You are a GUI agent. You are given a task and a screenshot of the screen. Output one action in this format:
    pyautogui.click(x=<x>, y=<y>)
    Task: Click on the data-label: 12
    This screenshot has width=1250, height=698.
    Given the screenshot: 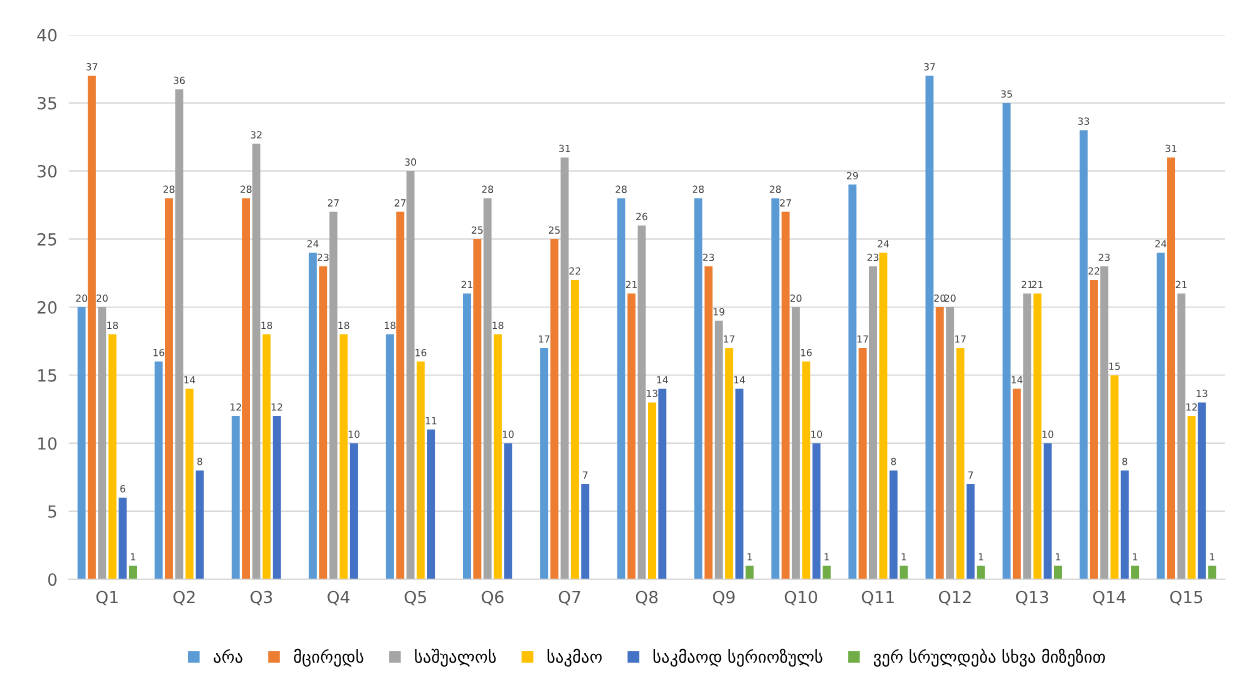 What is the action you would take?
    pyautogui.click(x=235, y=407)
    